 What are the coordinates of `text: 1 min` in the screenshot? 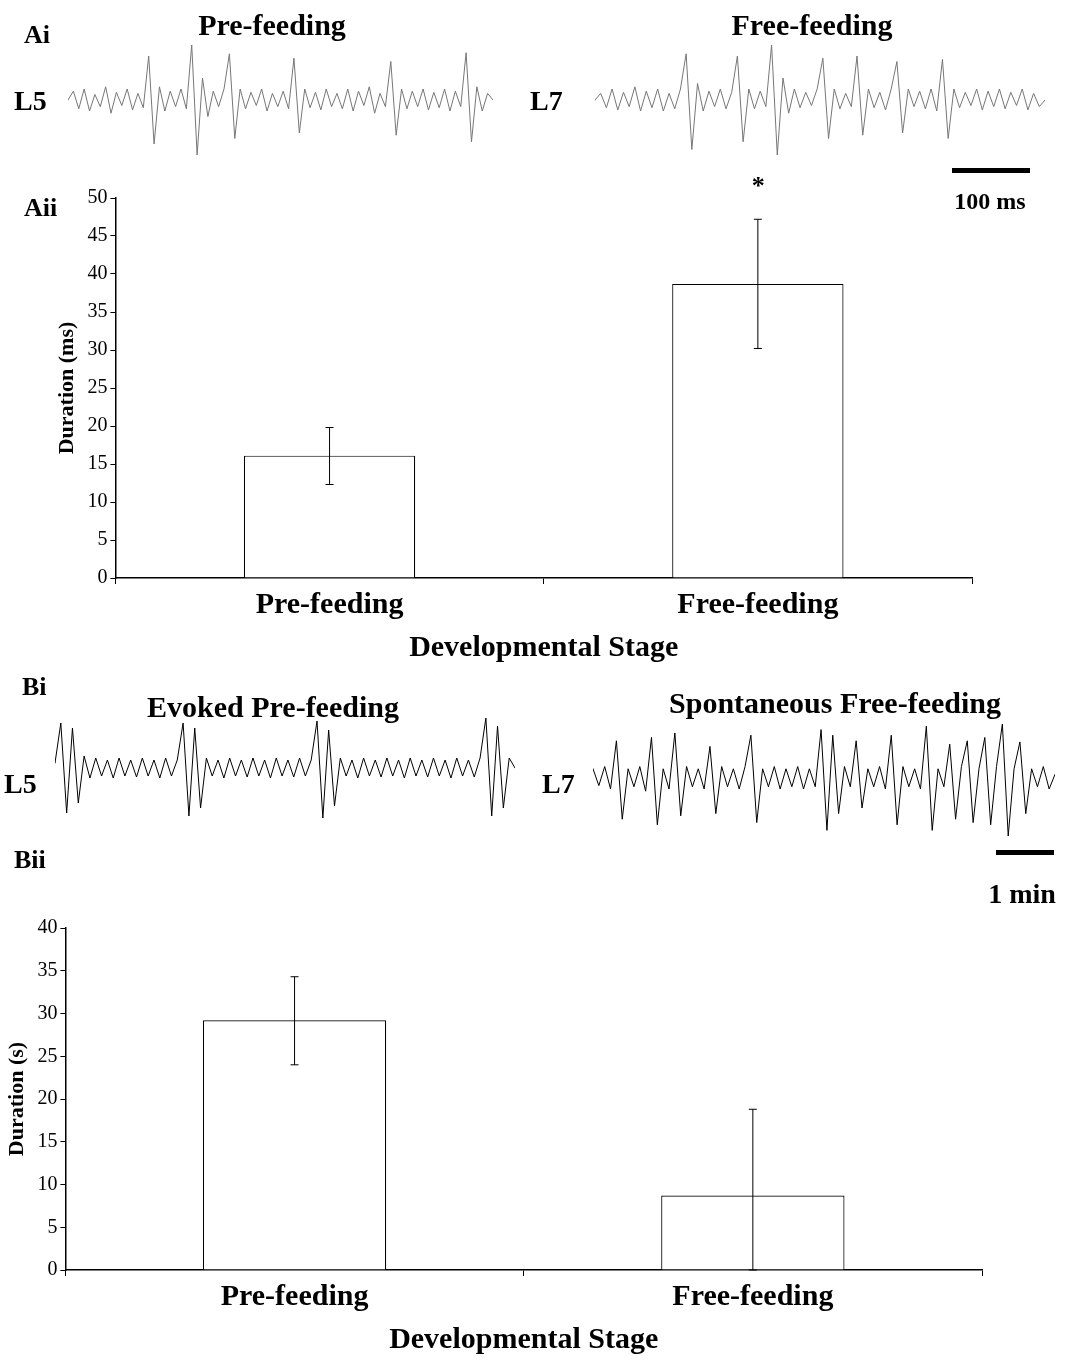 It's located at (1022, 894).